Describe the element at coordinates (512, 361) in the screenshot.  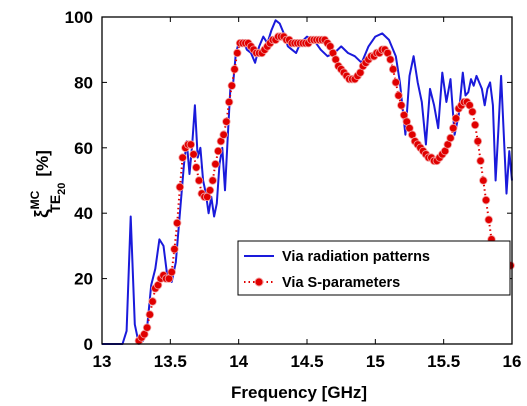
I see `x-tick-label: 16` at that location.